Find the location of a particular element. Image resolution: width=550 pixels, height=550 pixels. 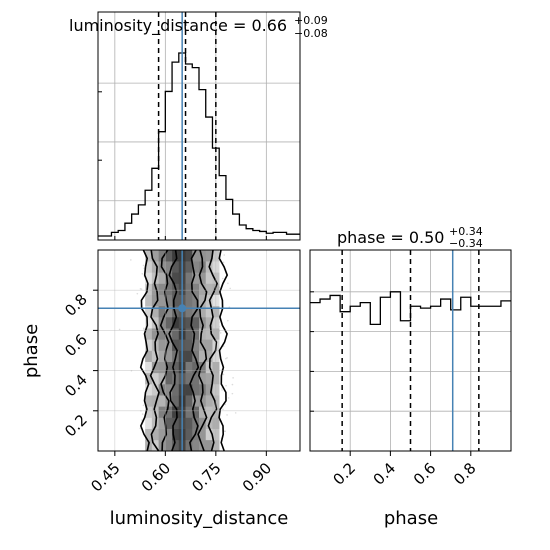

ph-x-tick-label: 0.6 is located at coordinates (425, 474).